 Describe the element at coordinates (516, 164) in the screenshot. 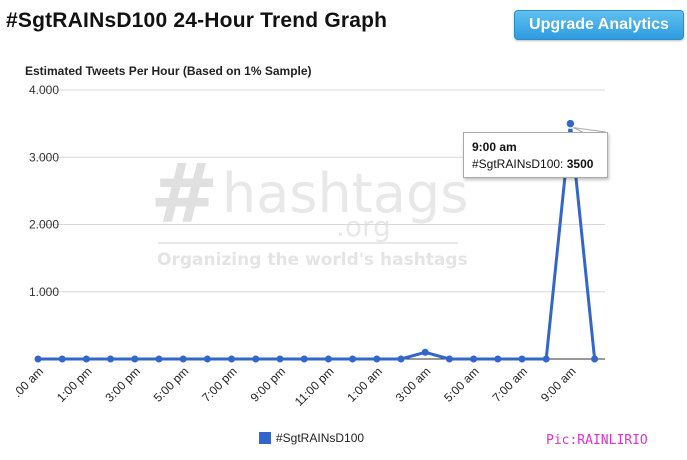

I see `tooltip-series: #SgtRAINsD100` at that location.